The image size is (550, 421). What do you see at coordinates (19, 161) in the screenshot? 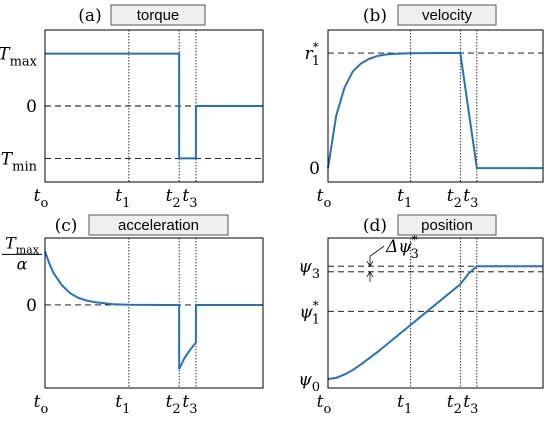
I see `y-tick-label: Tmin` at bounding box center [19, 161].